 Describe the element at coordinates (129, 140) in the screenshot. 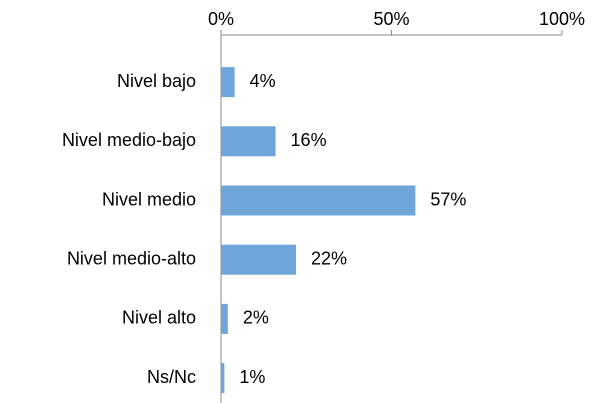

I see `y-tick-label: Nivel medio-bajo` at that location.